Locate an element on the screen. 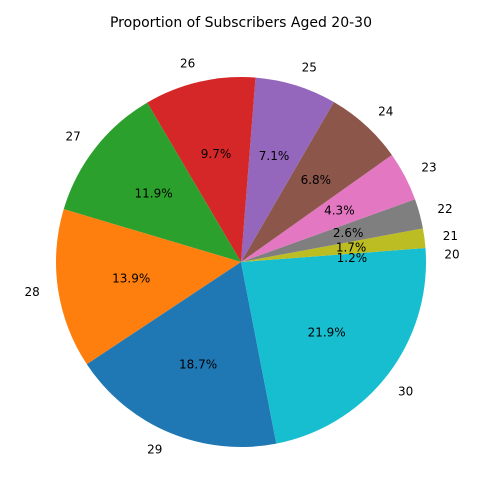 This screenshot has height=504, width=482. slice-label-24: 24 is located at coordinates (385, 112).